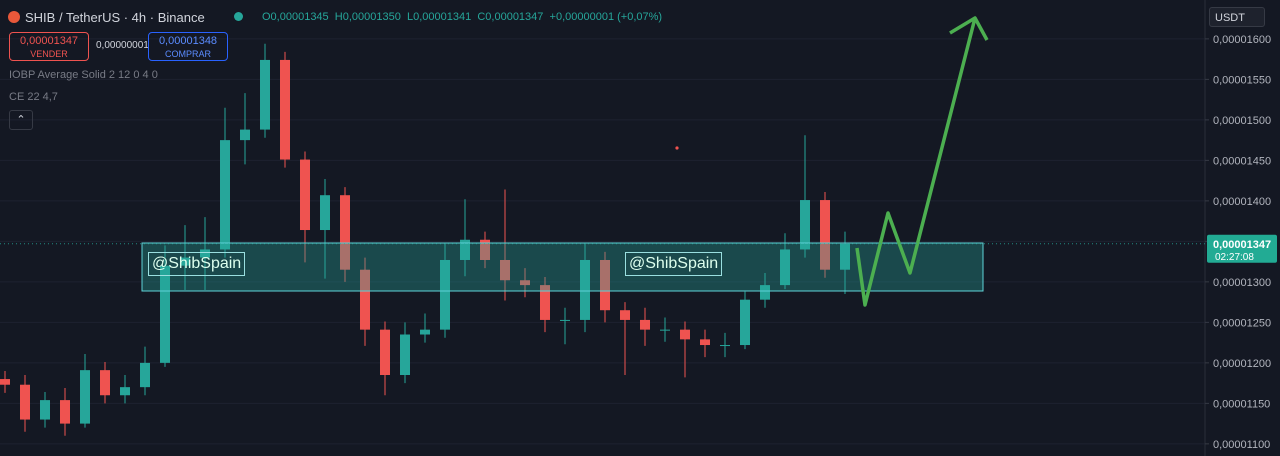  I want to click on y-tick-label: 0,00001550, so click(1242, 80).